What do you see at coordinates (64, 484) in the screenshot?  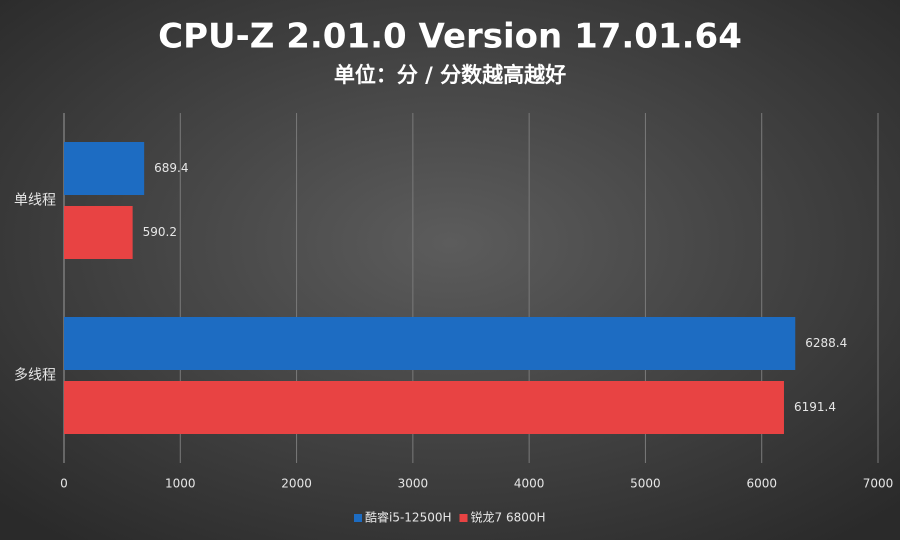 I see `x-tick-label: 0` at bounding box center [64, 484].